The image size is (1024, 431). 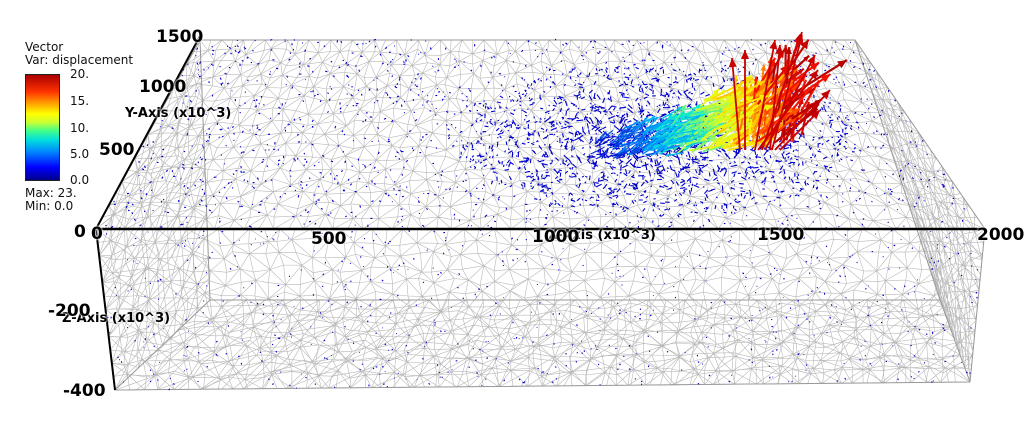 I want to click on legend-tick: 20., so click(x=80, y=74).